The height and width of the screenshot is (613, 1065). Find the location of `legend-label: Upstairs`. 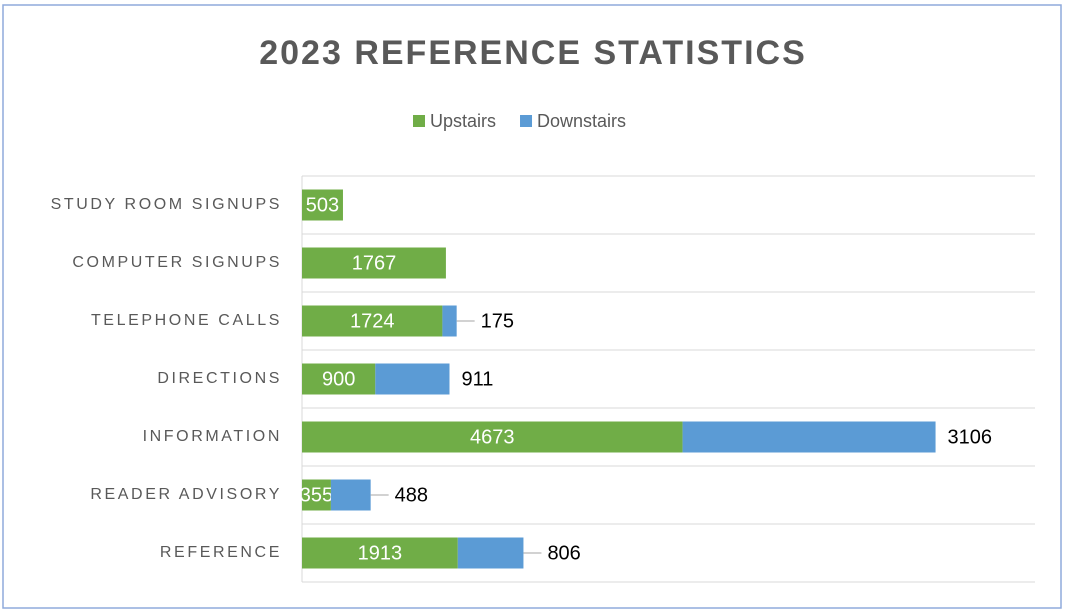

legend-label: Upstairs is located at coordinates (463, 121).